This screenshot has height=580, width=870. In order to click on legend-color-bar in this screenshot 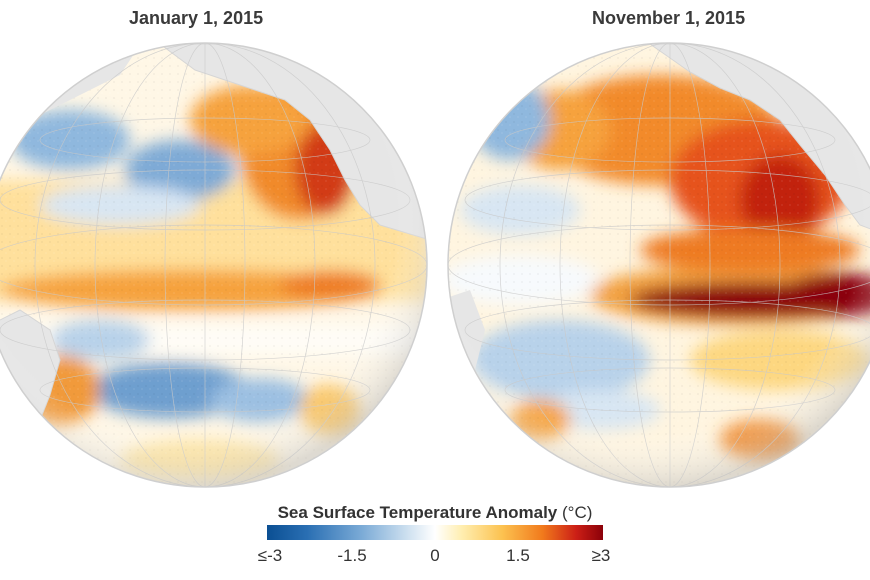, I will do `click(435, 532)`.